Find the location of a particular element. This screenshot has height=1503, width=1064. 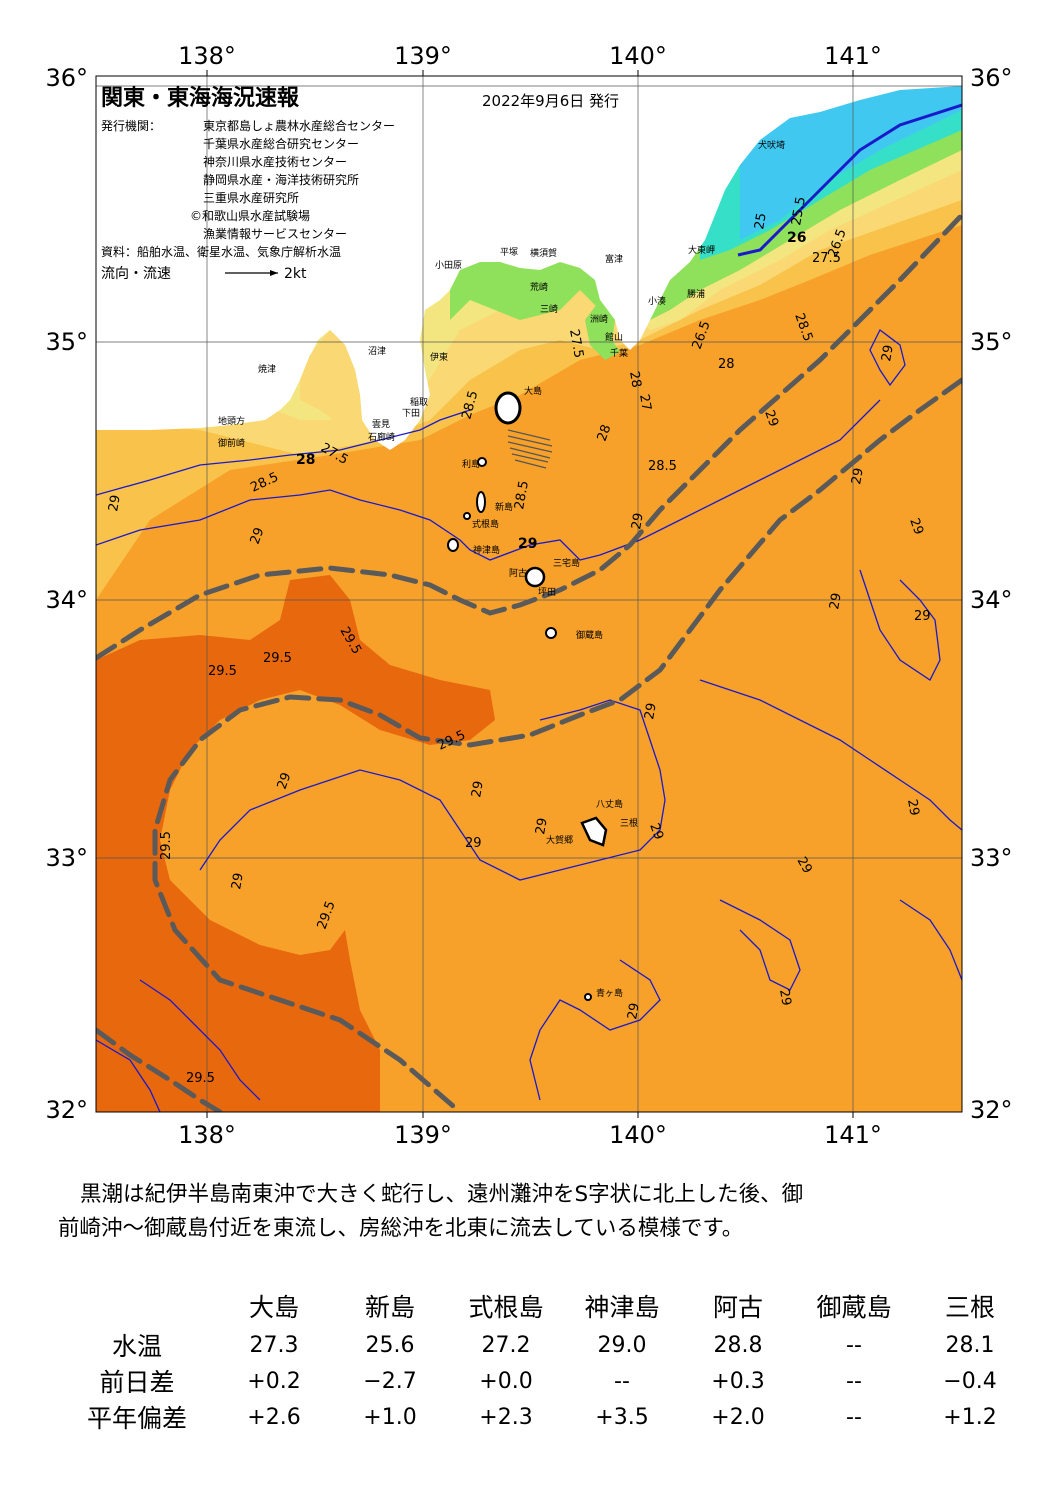

column-header: 阿古 is located at coordinates (737, 1307).